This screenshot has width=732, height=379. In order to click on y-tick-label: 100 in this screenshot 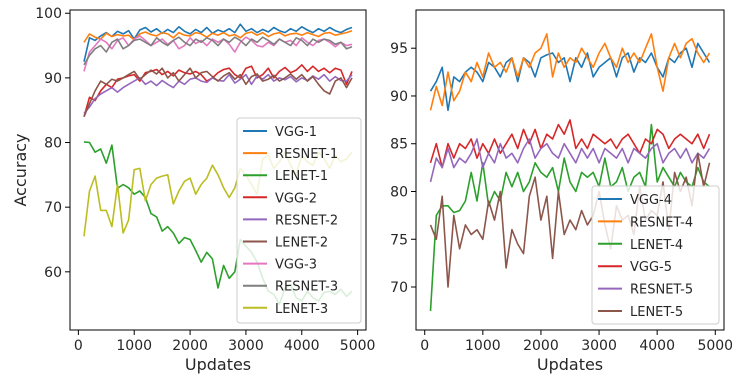, I will do `click(48, 14)`.